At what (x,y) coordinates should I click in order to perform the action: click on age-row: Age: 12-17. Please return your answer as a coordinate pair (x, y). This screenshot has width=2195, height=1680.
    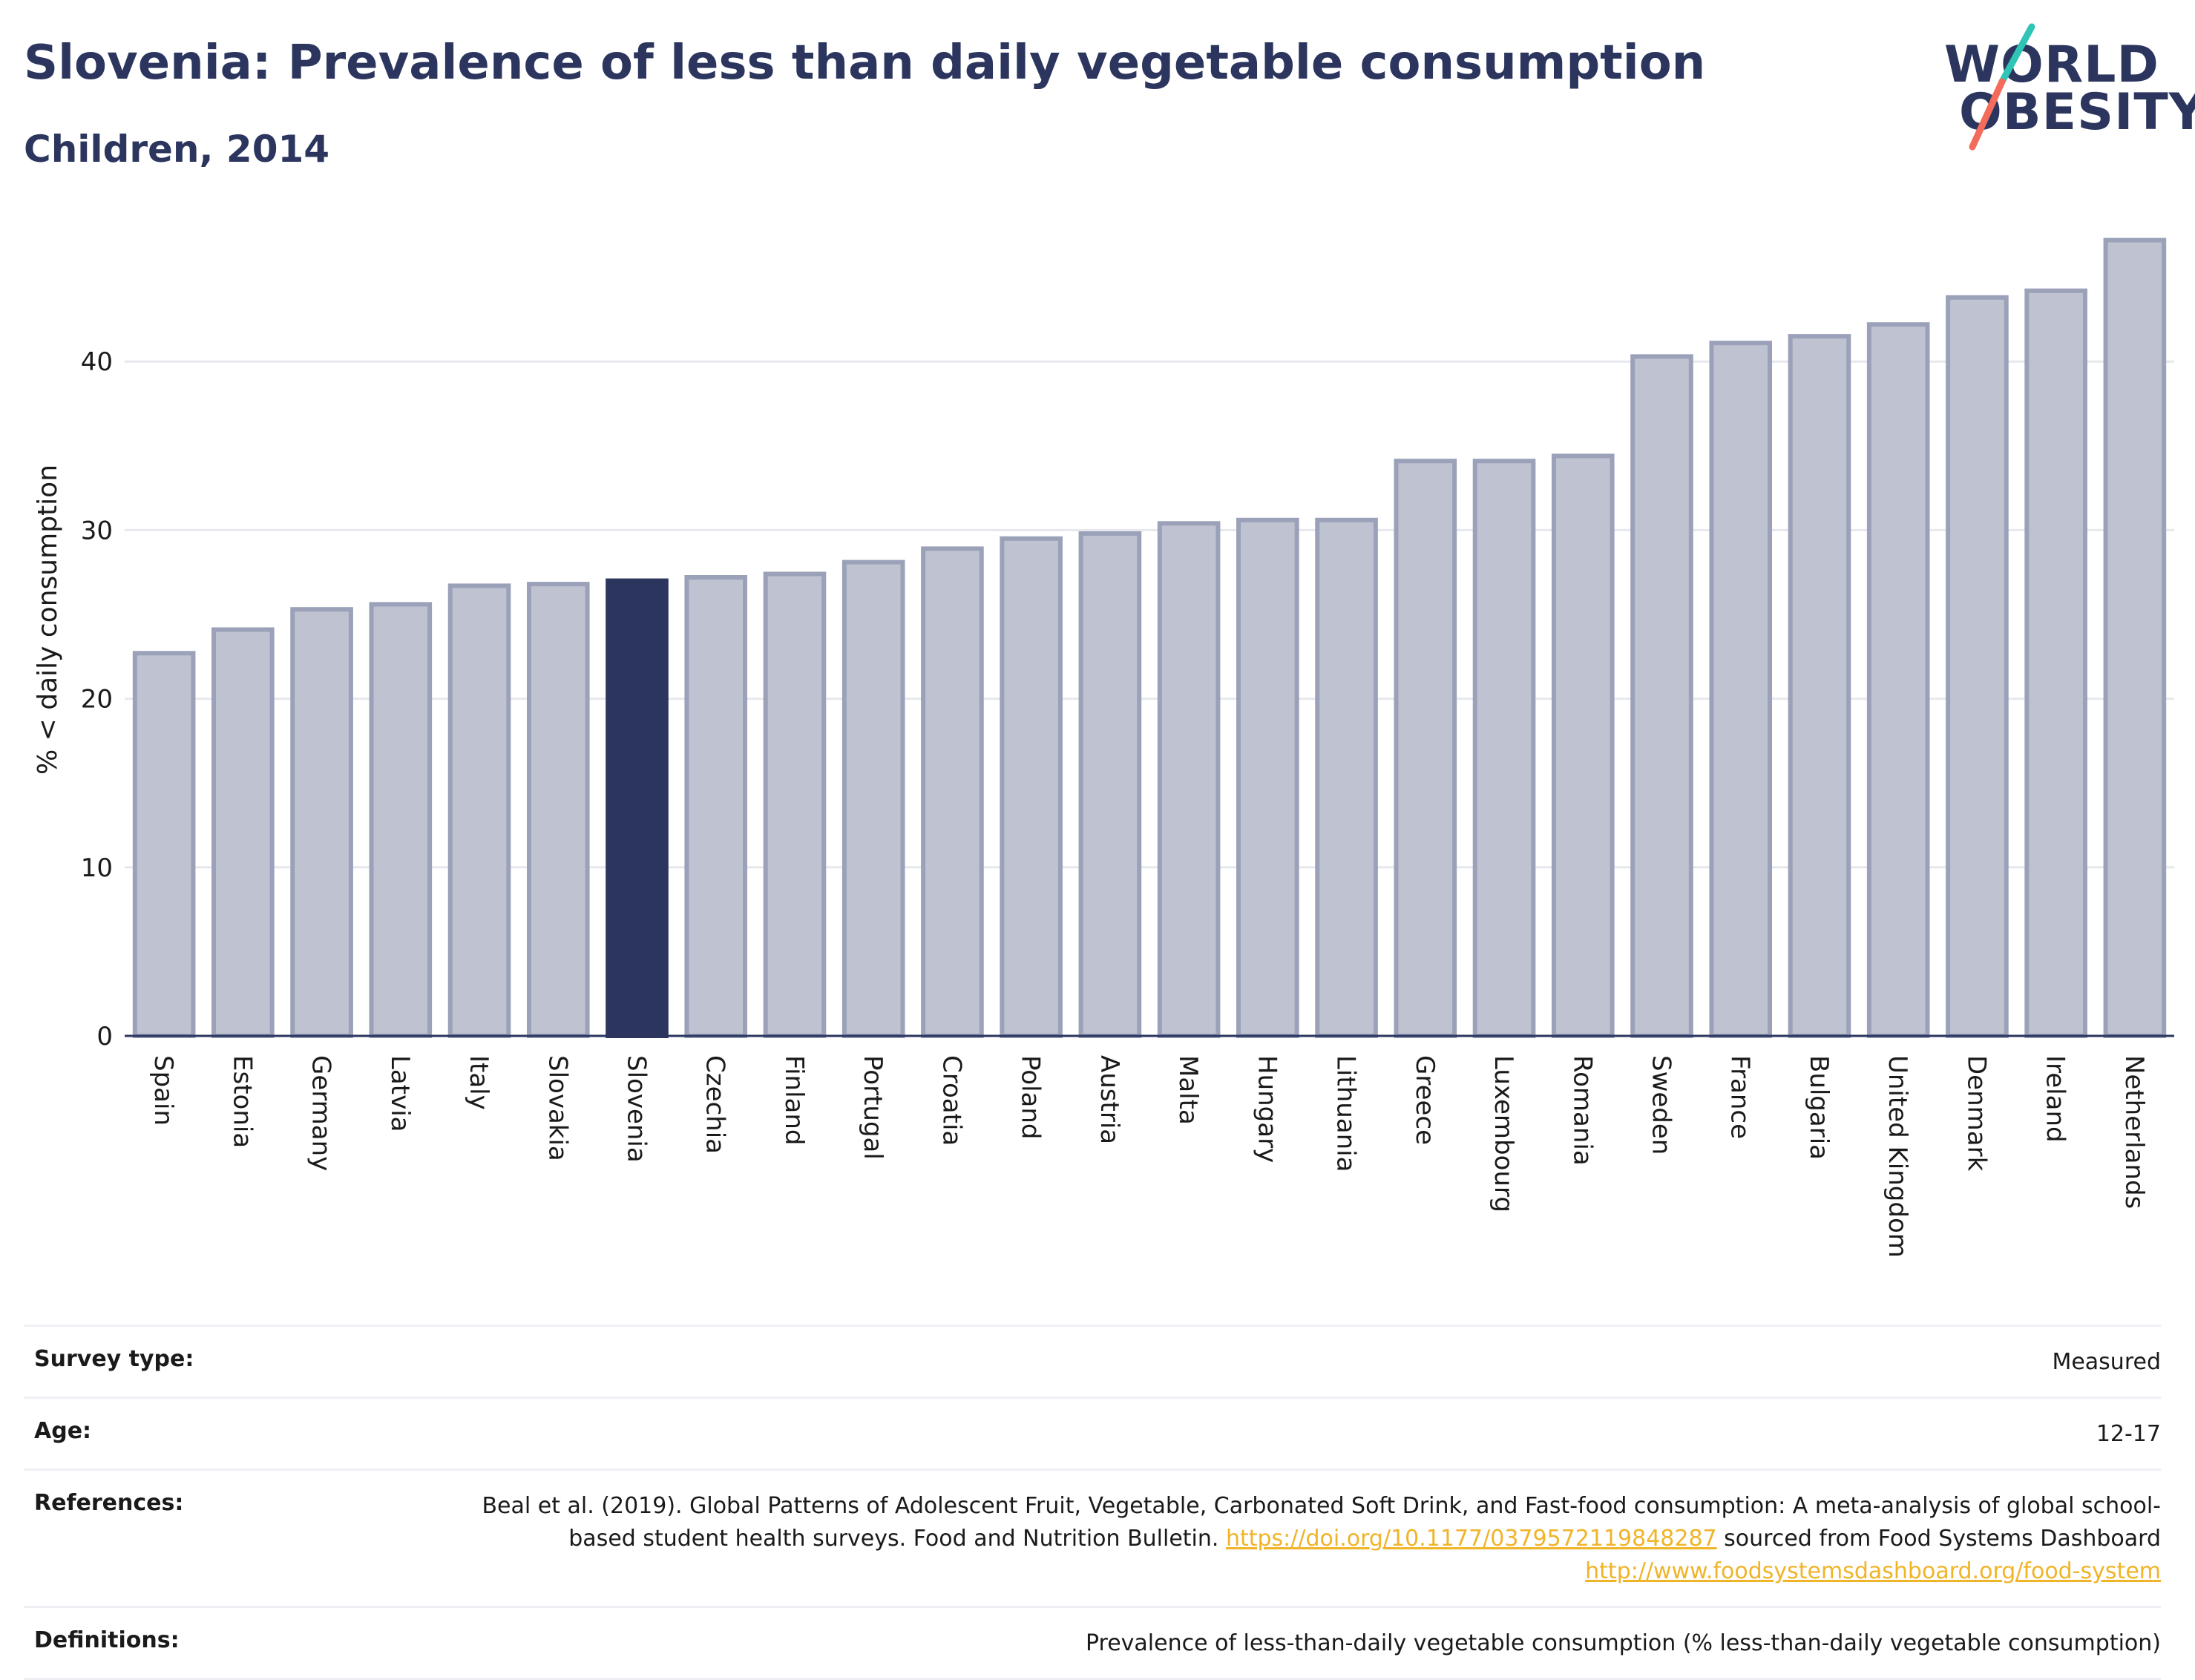
    Looking at the image, I should click on (1092, 1433).